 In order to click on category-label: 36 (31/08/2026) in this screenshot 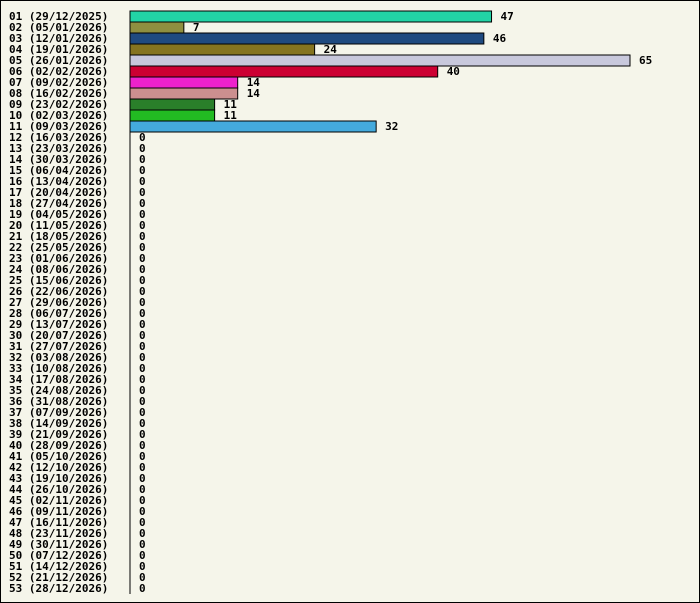, I will do `click(58, 401)`.